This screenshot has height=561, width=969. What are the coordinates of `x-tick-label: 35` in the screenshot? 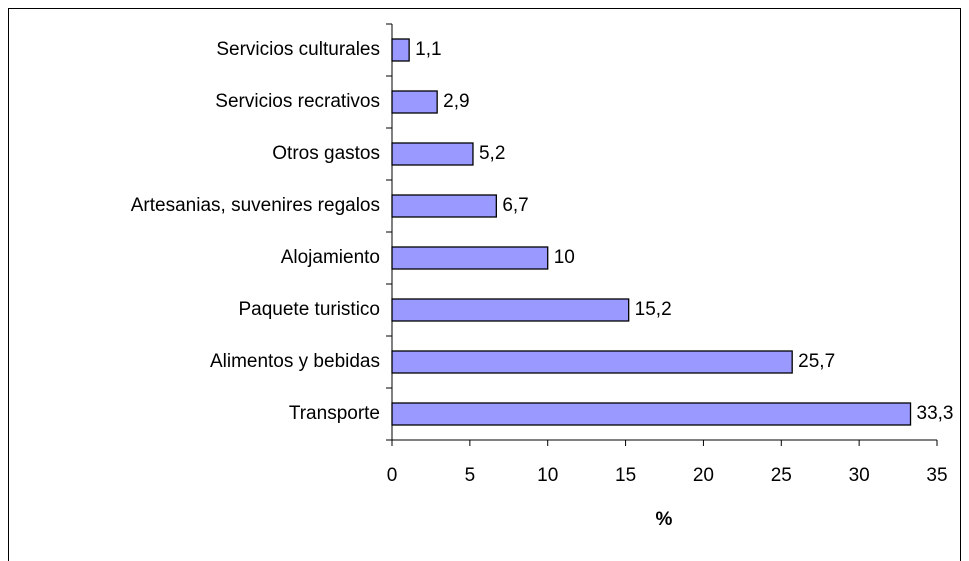 It's located at (936, 475).